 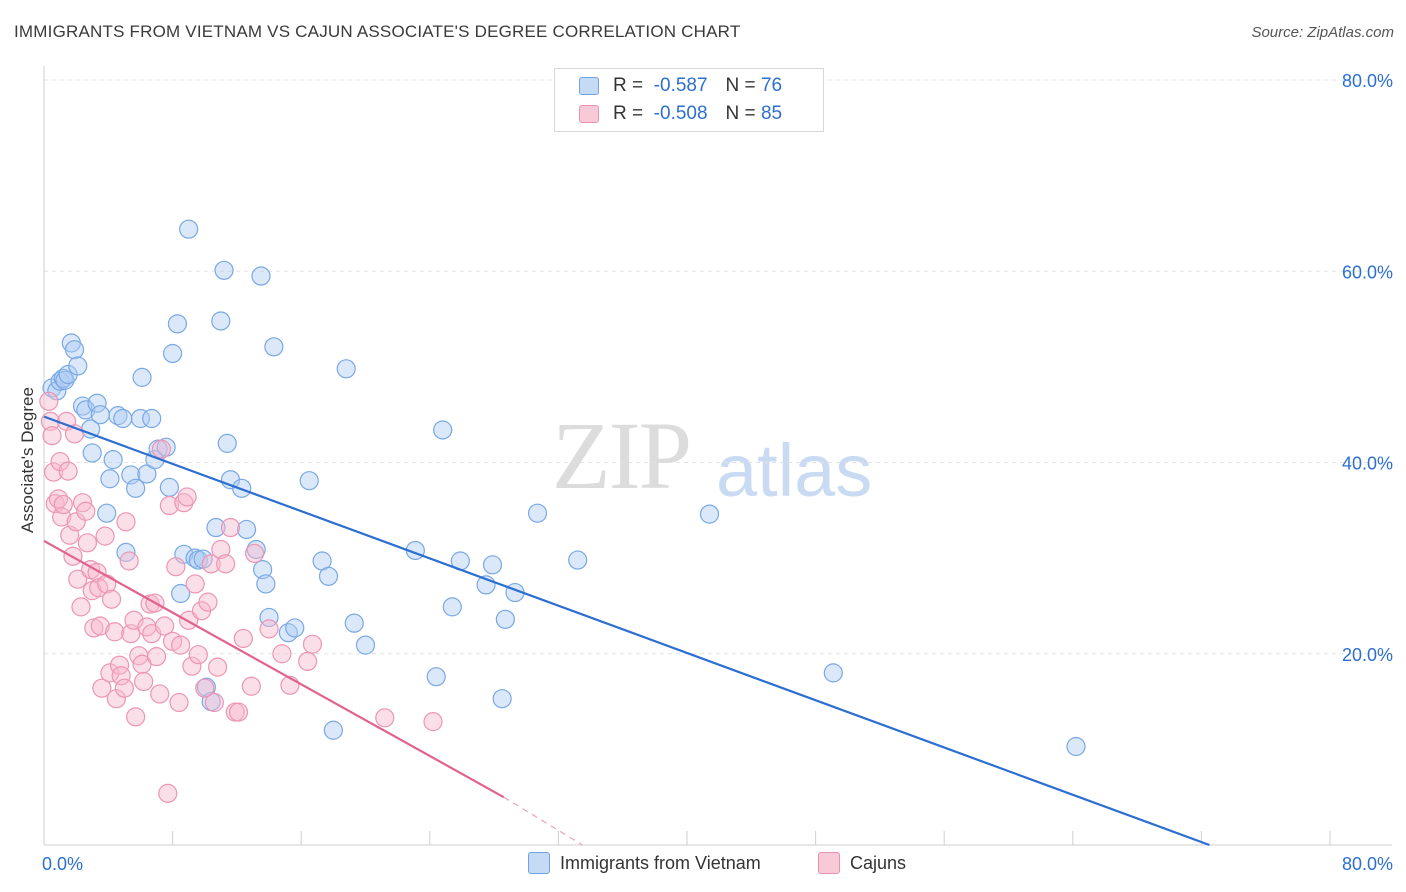 I want to click on stats-row-cajuns: R = -0.508 N = 85, so click(x=680, y=114).